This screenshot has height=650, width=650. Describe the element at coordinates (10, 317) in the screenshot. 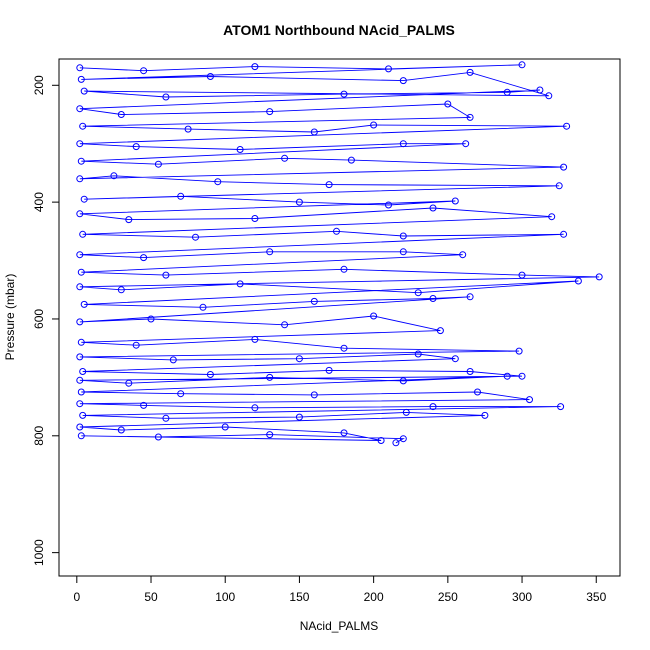

I see `y-axis-label: Pressure (mbar)` at that location.